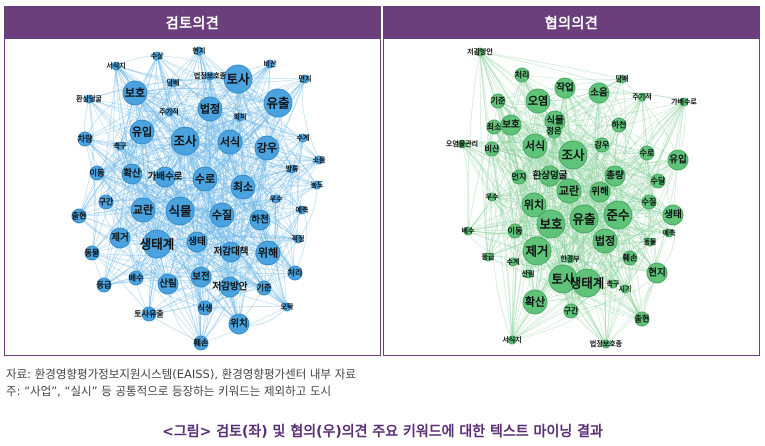 This screenshot has width=765, height=446. I want to click on network-node: 수로, so click(647, 153).